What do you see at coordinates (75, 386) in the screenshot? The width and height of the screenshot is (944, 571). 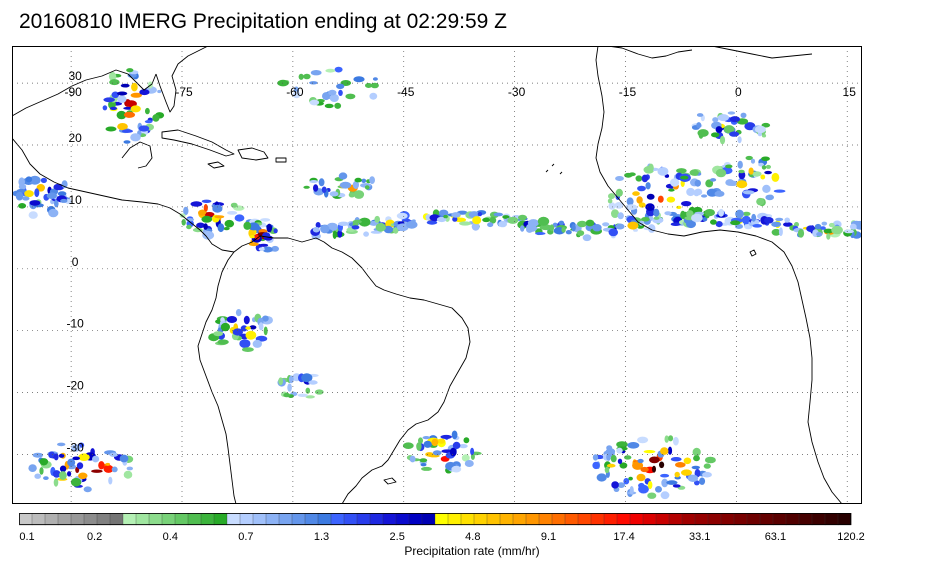 I see `latitude-label: -20` at bounding box center [75, 386].